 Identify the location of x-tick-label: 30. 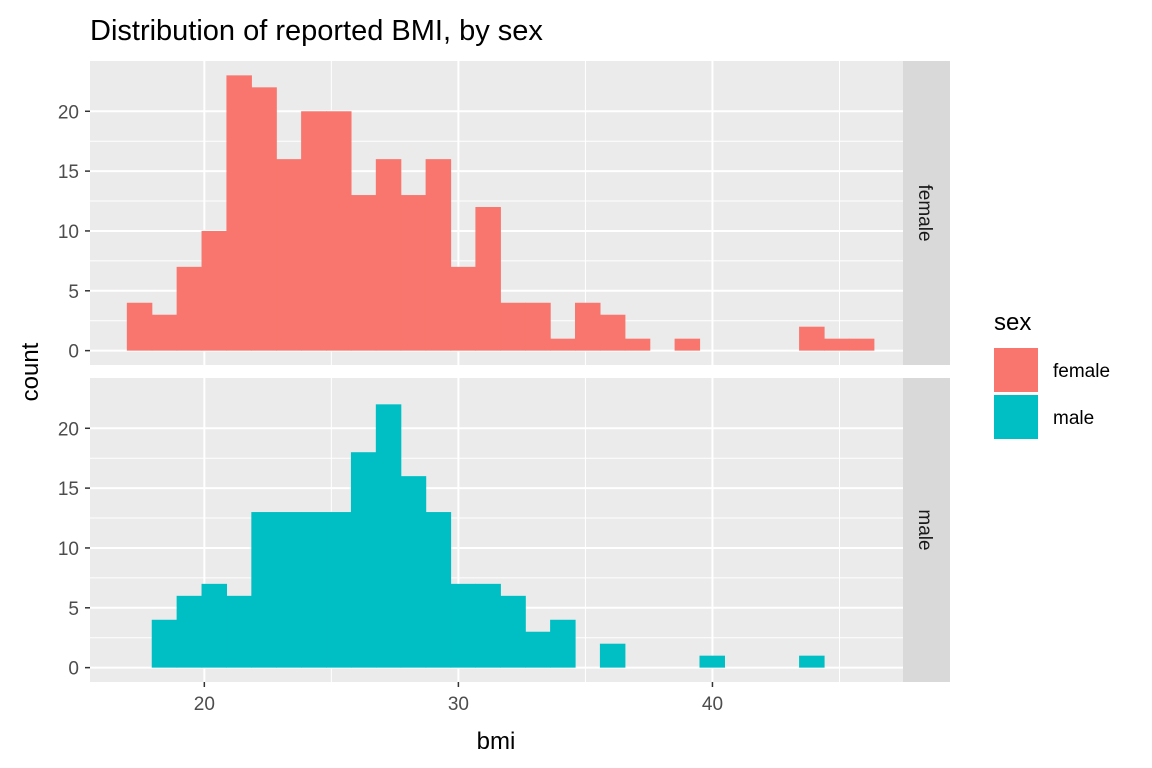
(458, 704).